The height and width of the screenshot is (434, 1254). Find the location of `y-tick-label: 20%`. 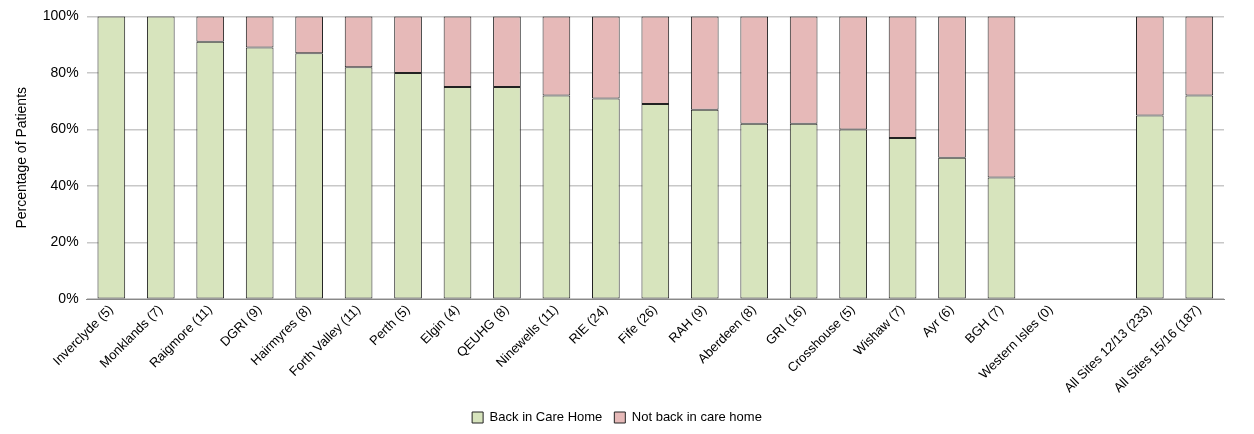

y-tick-label: 20% is located at coordinates (64, 241).